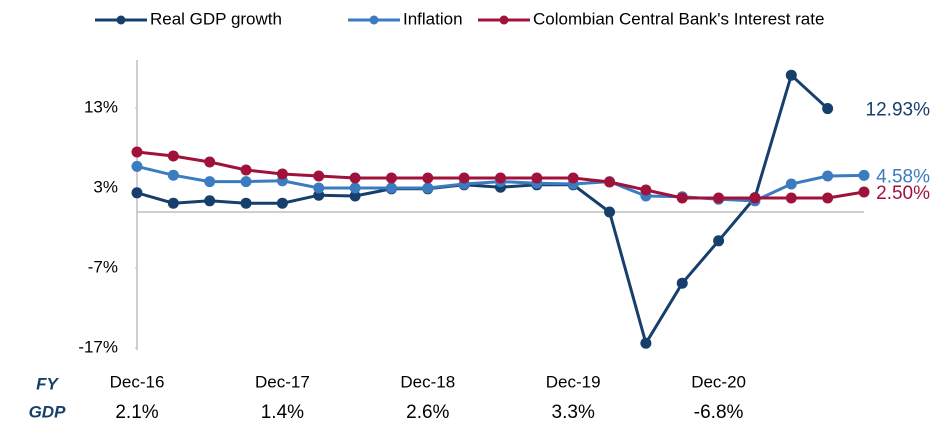 This screenshot has width=932, height=427. Describe the element at coordinates (48, 411) in the screenshot. I see `fy-gdp-title: GDP` at that location.